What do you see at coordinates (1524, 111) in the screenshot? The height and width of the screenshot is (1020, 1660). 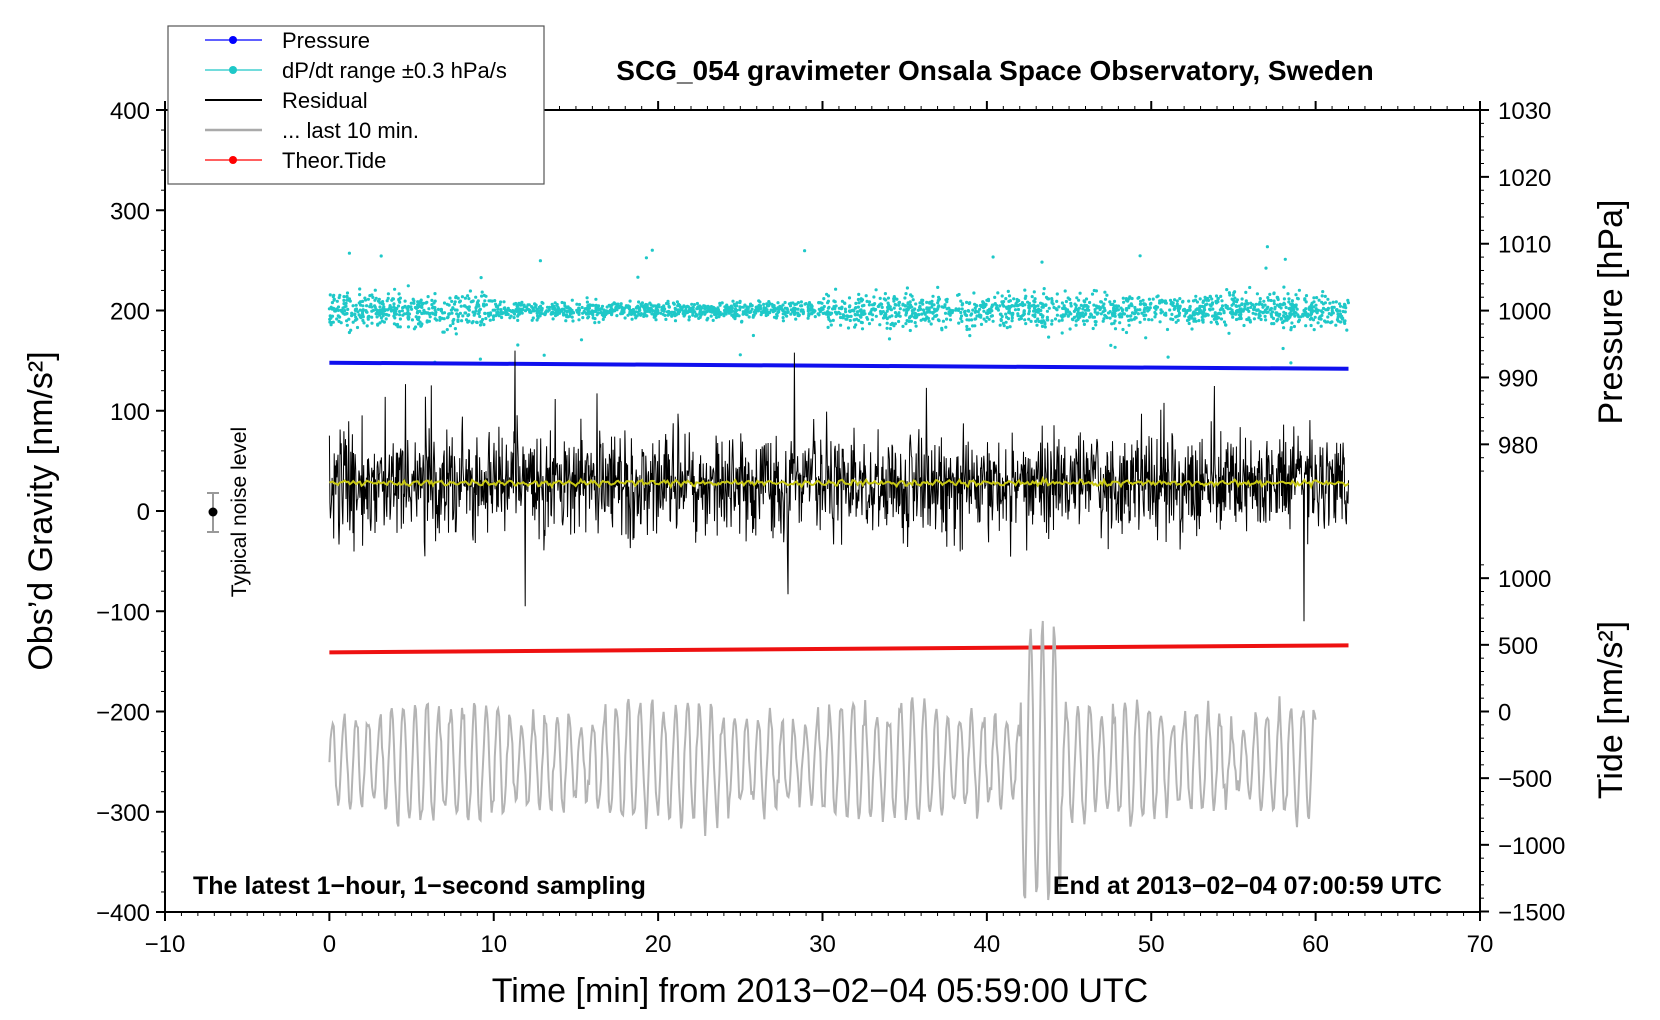 I see `pressure-tick-label: 1030` at bounding box center [1524, 111].